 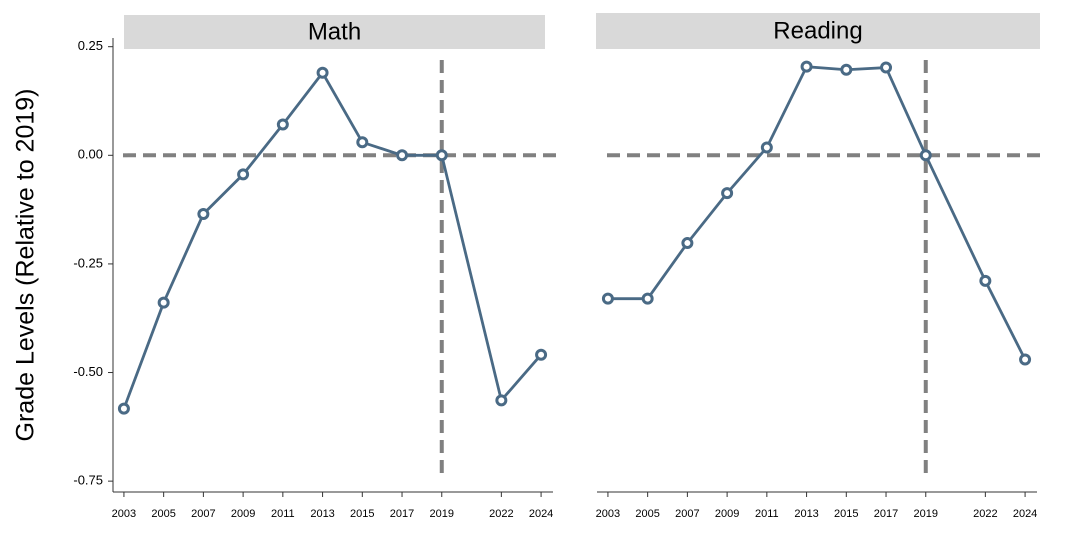 I want to click on panel-title: Reading, so click(x=817, y=30).